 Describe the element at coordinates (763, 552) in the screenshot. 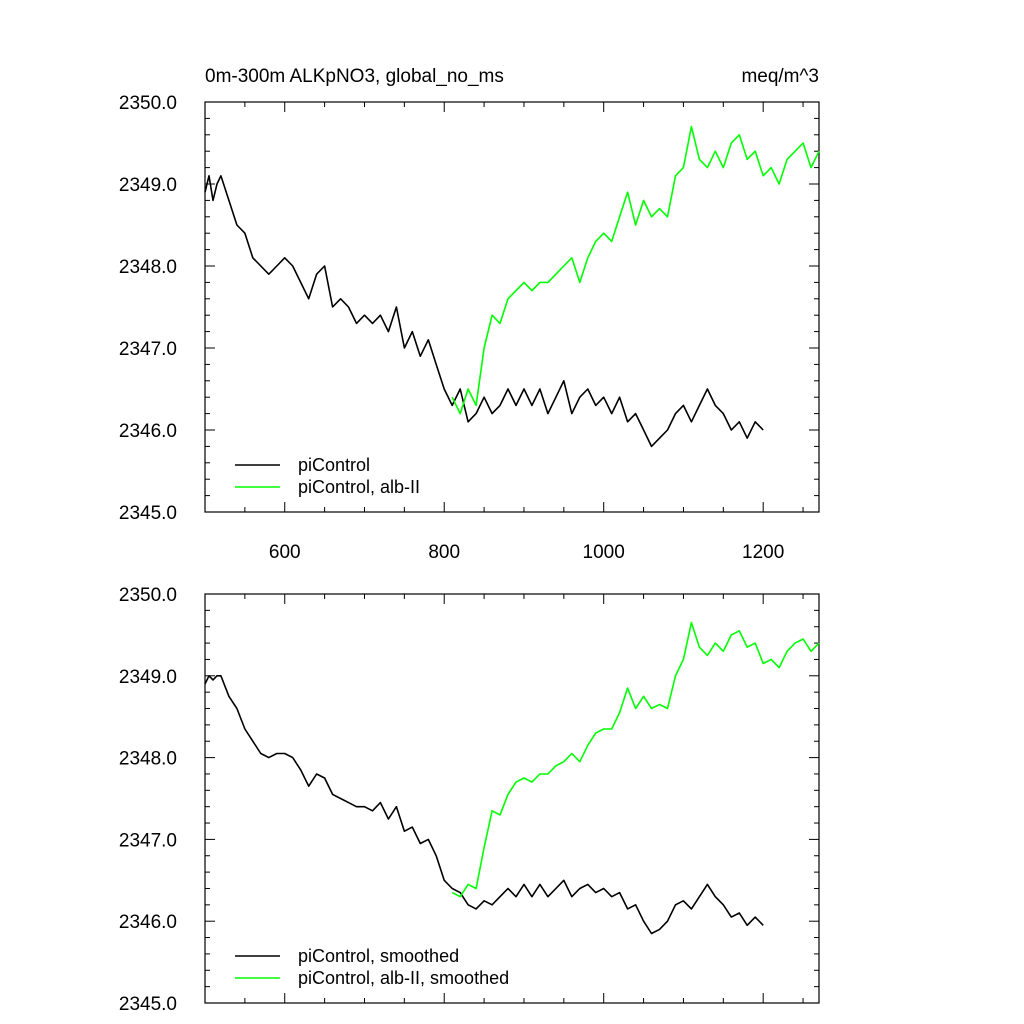

I see `x-tick-label: 1200` at that location.